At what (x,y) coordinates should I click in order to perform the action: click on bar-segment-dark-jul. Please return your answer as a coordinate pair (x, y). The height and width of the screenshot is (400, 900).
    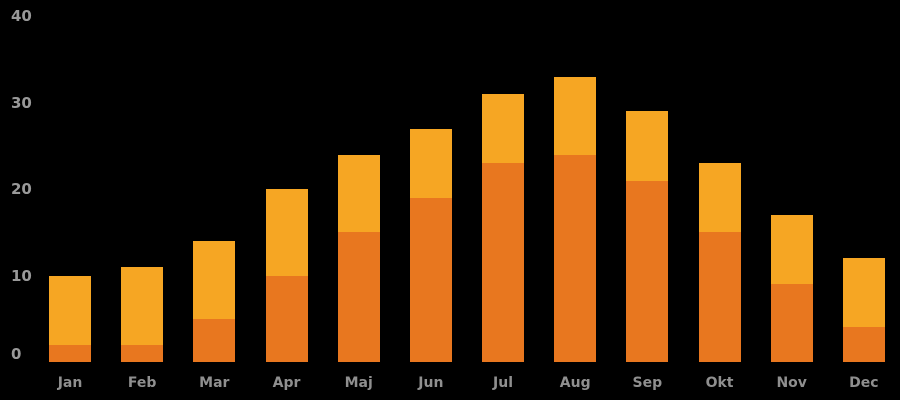
    Looking at the image, I should click on (503, 262).